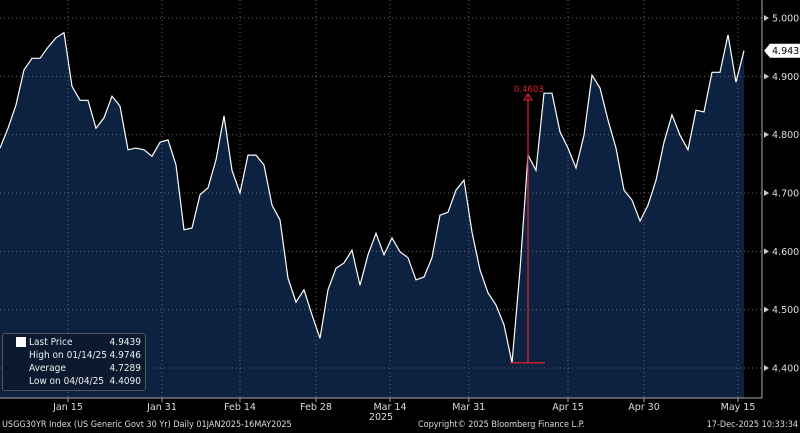 The width and height of the screenshot is (800, 433). Describe the element at coordinates (125, 342) in the screenshot. I see `legend-value: 4.9439` at that location.